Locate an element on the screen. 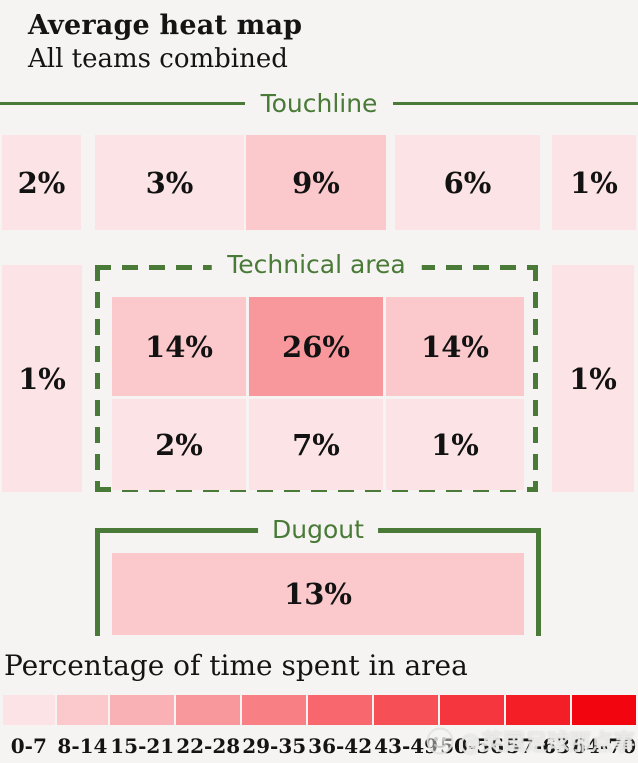 Image resolution: width=638 pixels, height=763 pixels. legend-range-label: 15-21 is located at coordinates (142, 746).